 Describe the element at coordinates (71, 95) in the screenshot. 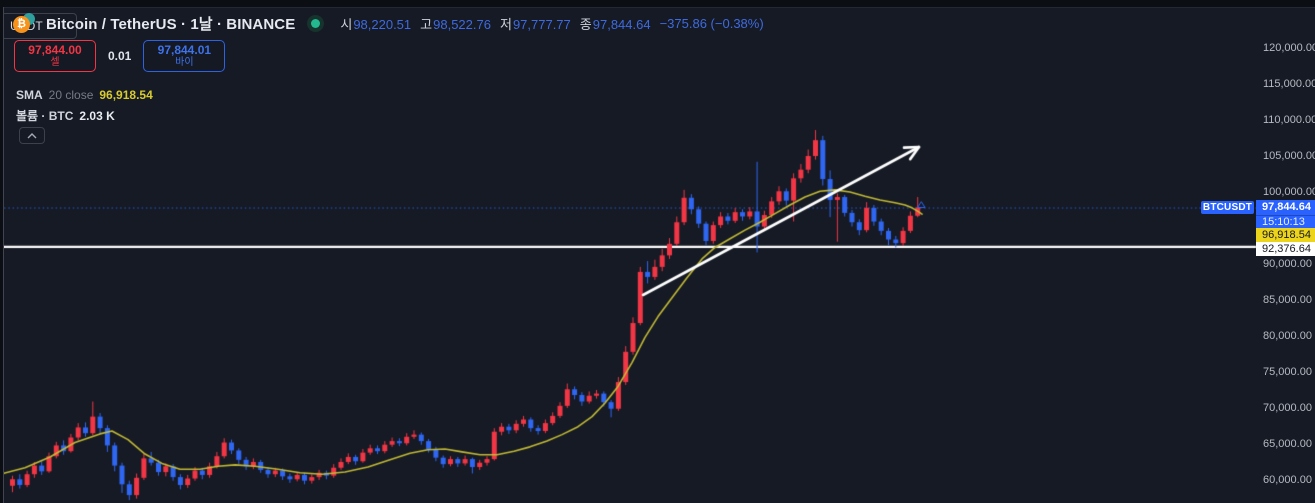

I see `sma-params: 20 close` at that location.